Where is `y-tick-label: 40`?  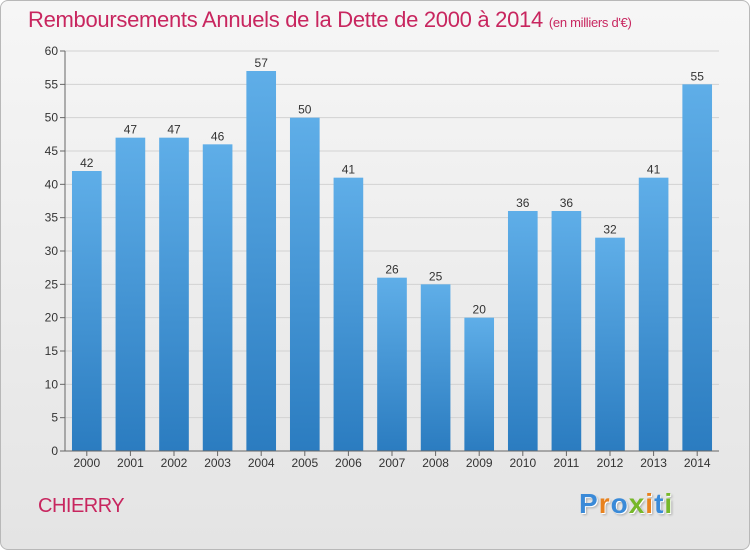
y-tick-label: 40 is located at coordinates (52, 184).